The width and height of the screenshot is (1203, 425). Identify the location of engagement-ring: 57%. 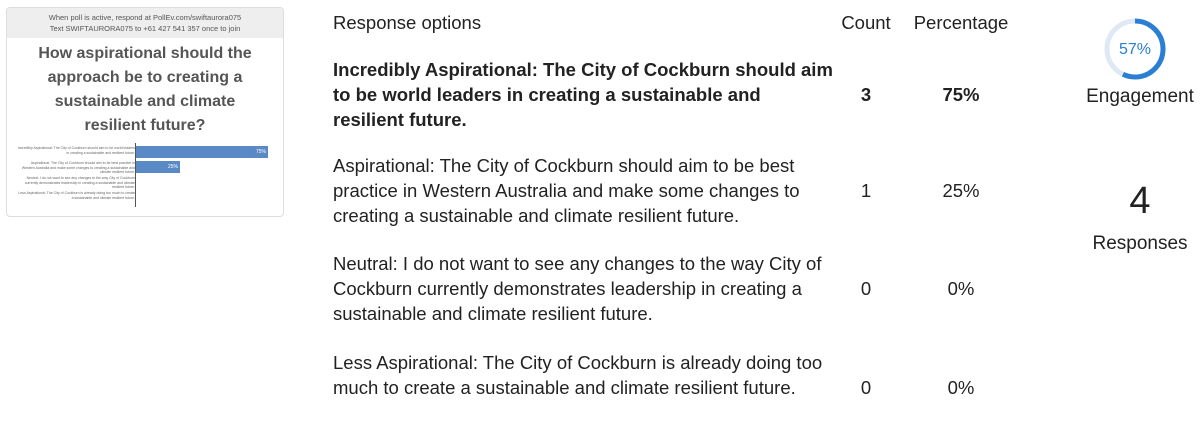
(1135, 49).